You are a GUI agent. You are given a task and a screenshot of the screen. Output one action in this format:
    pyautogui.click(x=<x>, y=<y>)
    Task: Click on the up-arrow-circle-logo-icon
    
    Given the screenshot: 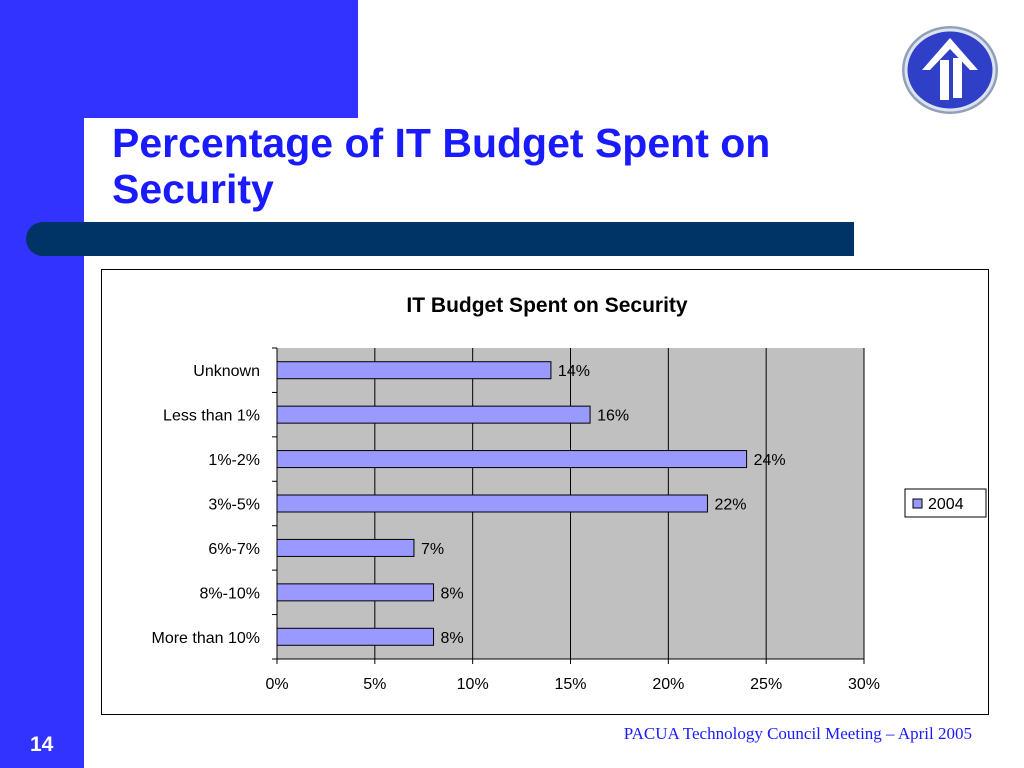 What is the action you would take?
    pyautogui.click(x=950, y=70)
    